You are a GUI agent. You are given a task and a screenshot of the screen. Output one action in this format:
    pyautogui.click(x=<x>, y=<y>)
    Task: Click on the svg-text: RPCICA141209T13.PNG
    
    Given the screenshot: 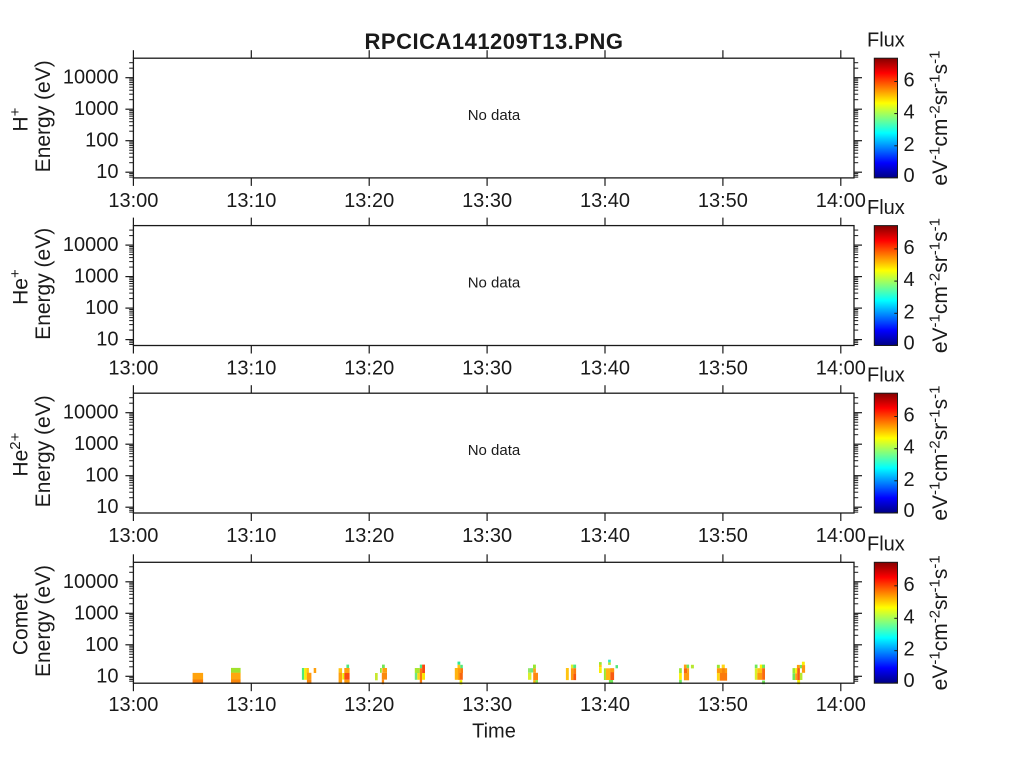 What is the action you would take?
    pyautogui.click(x=494, y=41)
    